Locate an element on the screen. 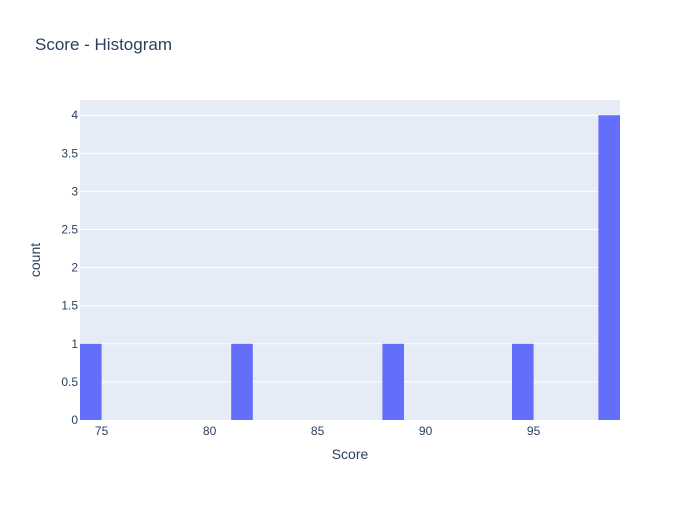 Image resolution: width=700 pixels, height=505 pixels. y-tick-label: 2.5 is located at coordinates (69, 230).